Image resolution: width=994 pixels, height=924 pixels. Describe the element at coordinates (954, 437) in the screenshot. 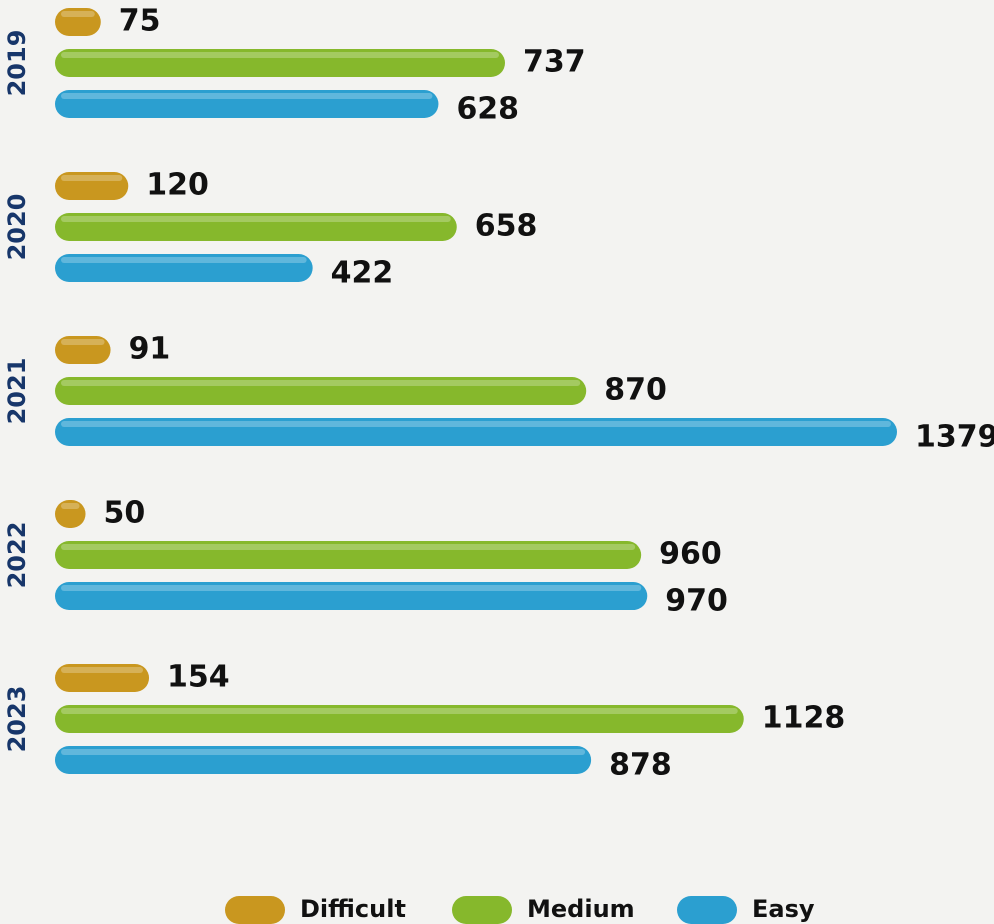

I see `value-label: 1379` at that location.